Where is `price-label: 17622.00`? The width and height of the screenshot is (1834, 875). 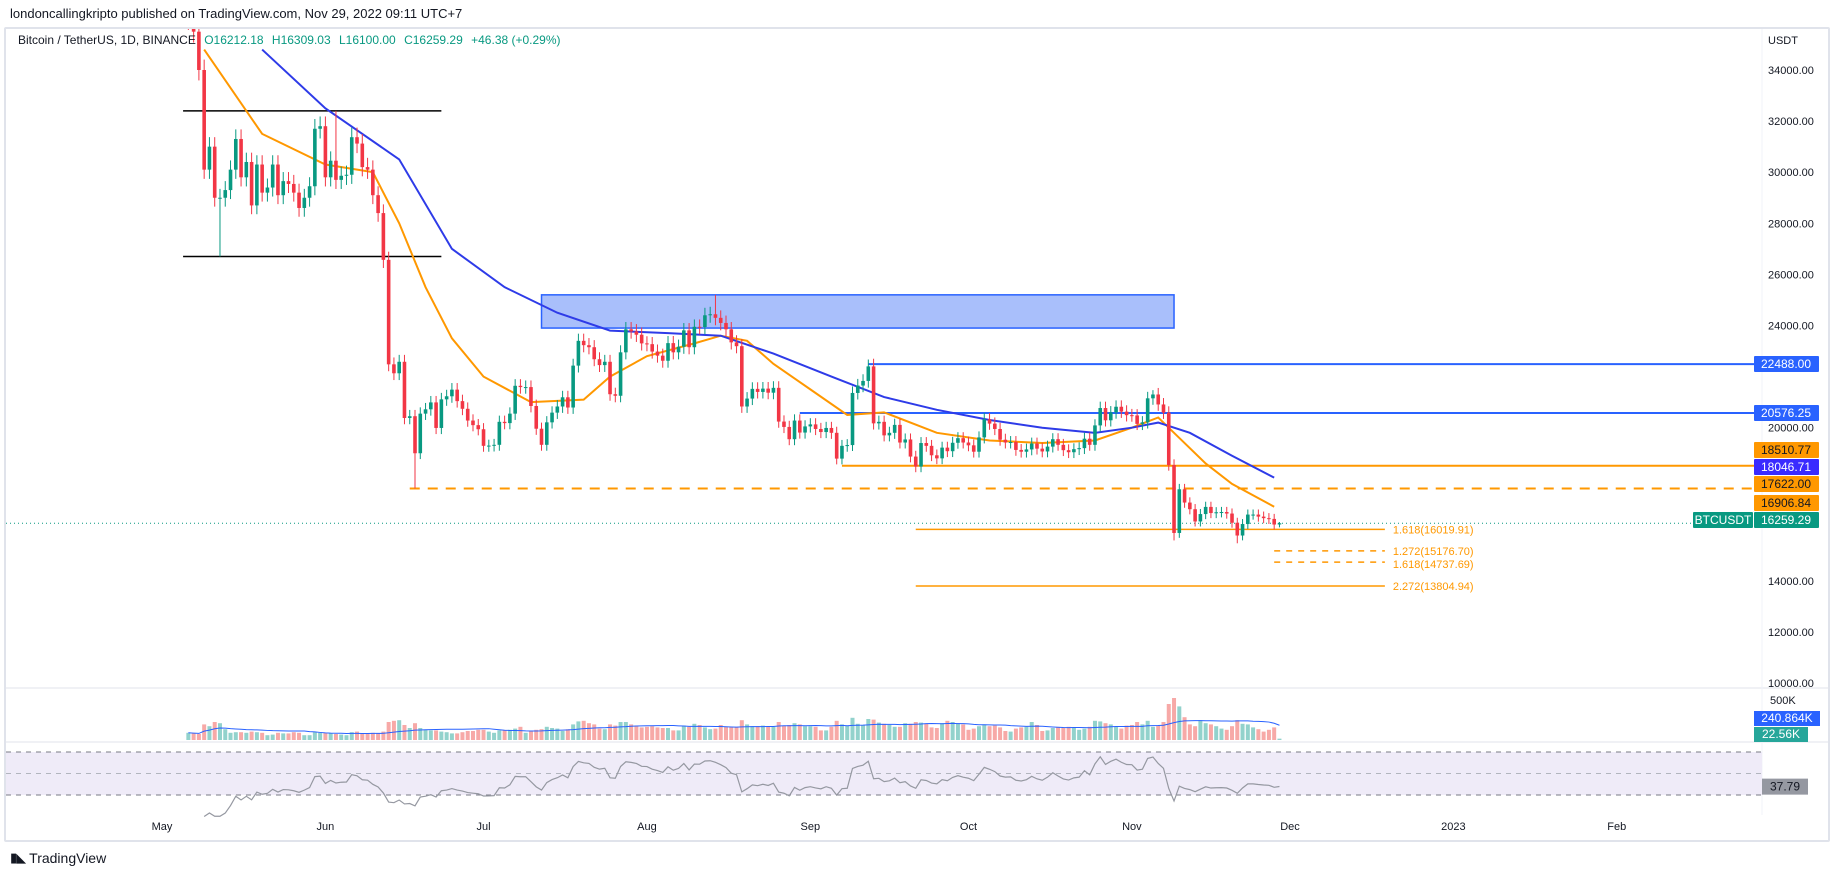 price-label: 17622.00 is located at coordinates (1786, 484).